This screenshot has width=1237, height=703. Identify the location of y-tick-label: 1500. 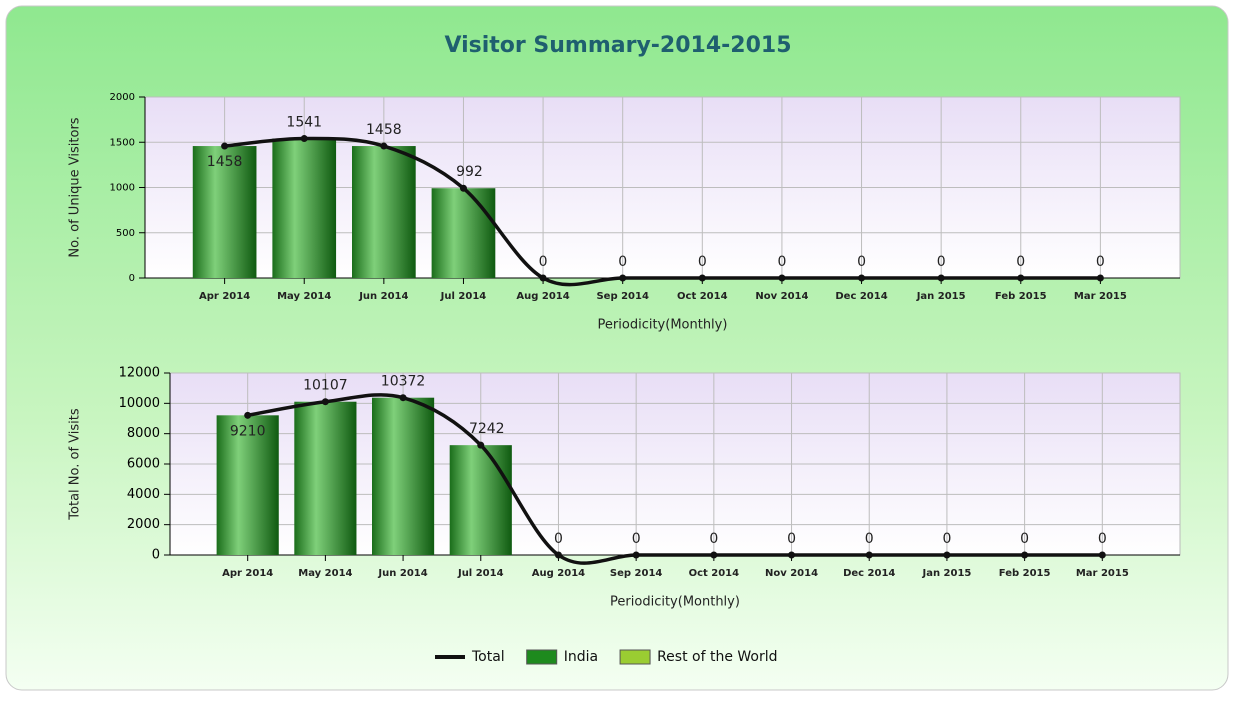
(122, 142).